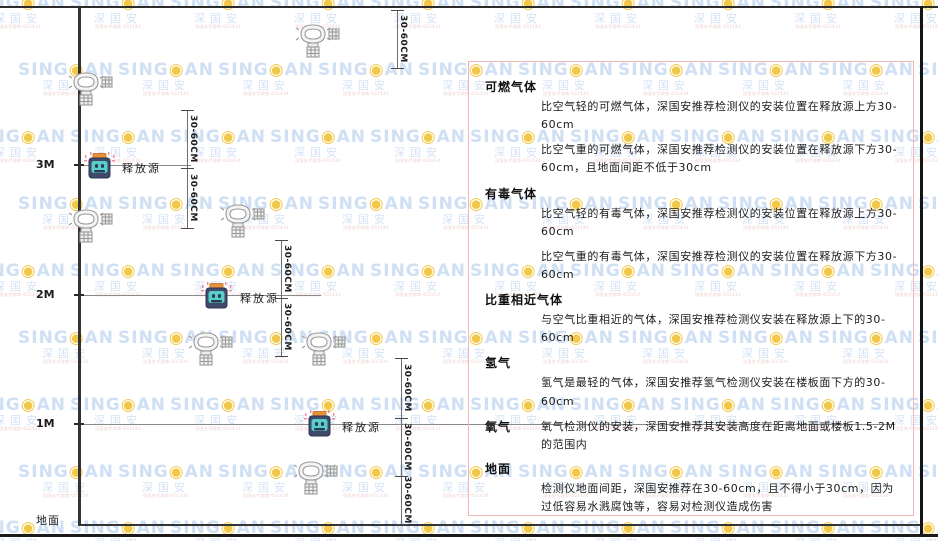  What do you see at coordinates (718, 435) in the screenshot?
I see `info-section-paragraph: 氧气检测仪的安装，深国安推荐其安装高度在距离地面或楼板1.5-2M的范围内` at bounding box center [718, 435].